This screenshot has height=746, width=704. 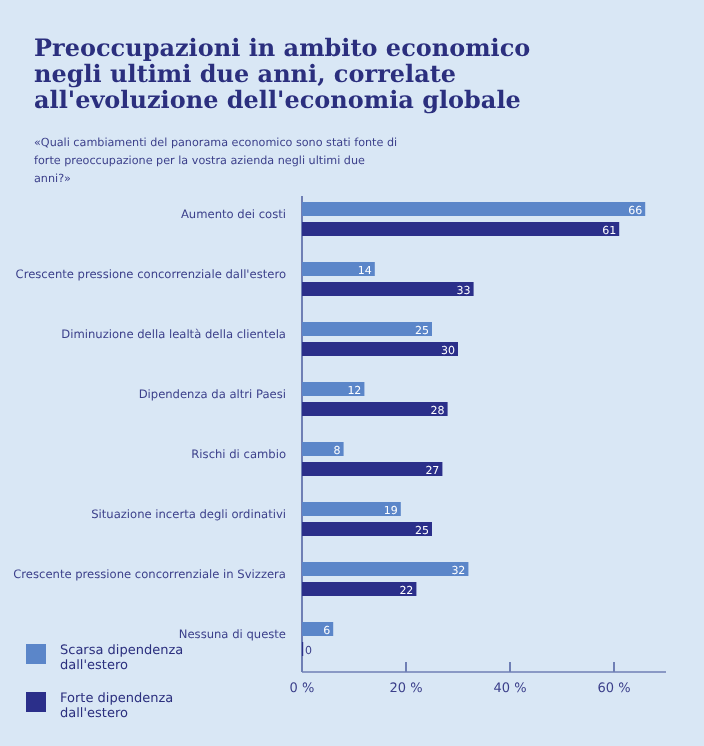 I want to click on chart-title: Preoccupazioni in ambito economico negli ultimi due anni, correlate all'evoluzione dell'economia globale, so click(x=282, y=74).